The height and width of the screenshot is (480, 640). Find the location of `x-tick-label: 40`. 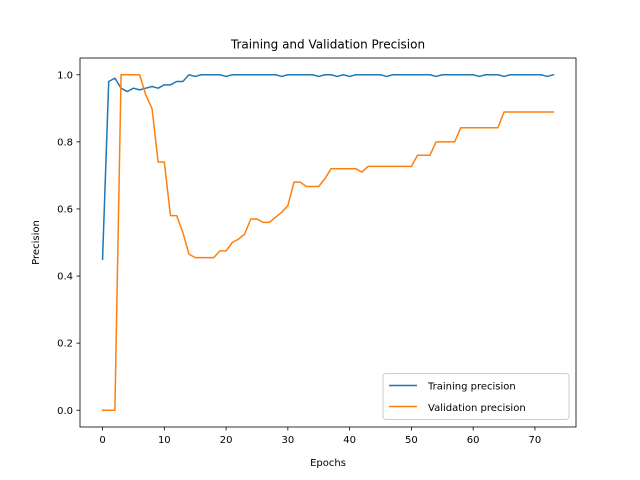

x-tick-label: 40 is located at coordinates (349, 440).